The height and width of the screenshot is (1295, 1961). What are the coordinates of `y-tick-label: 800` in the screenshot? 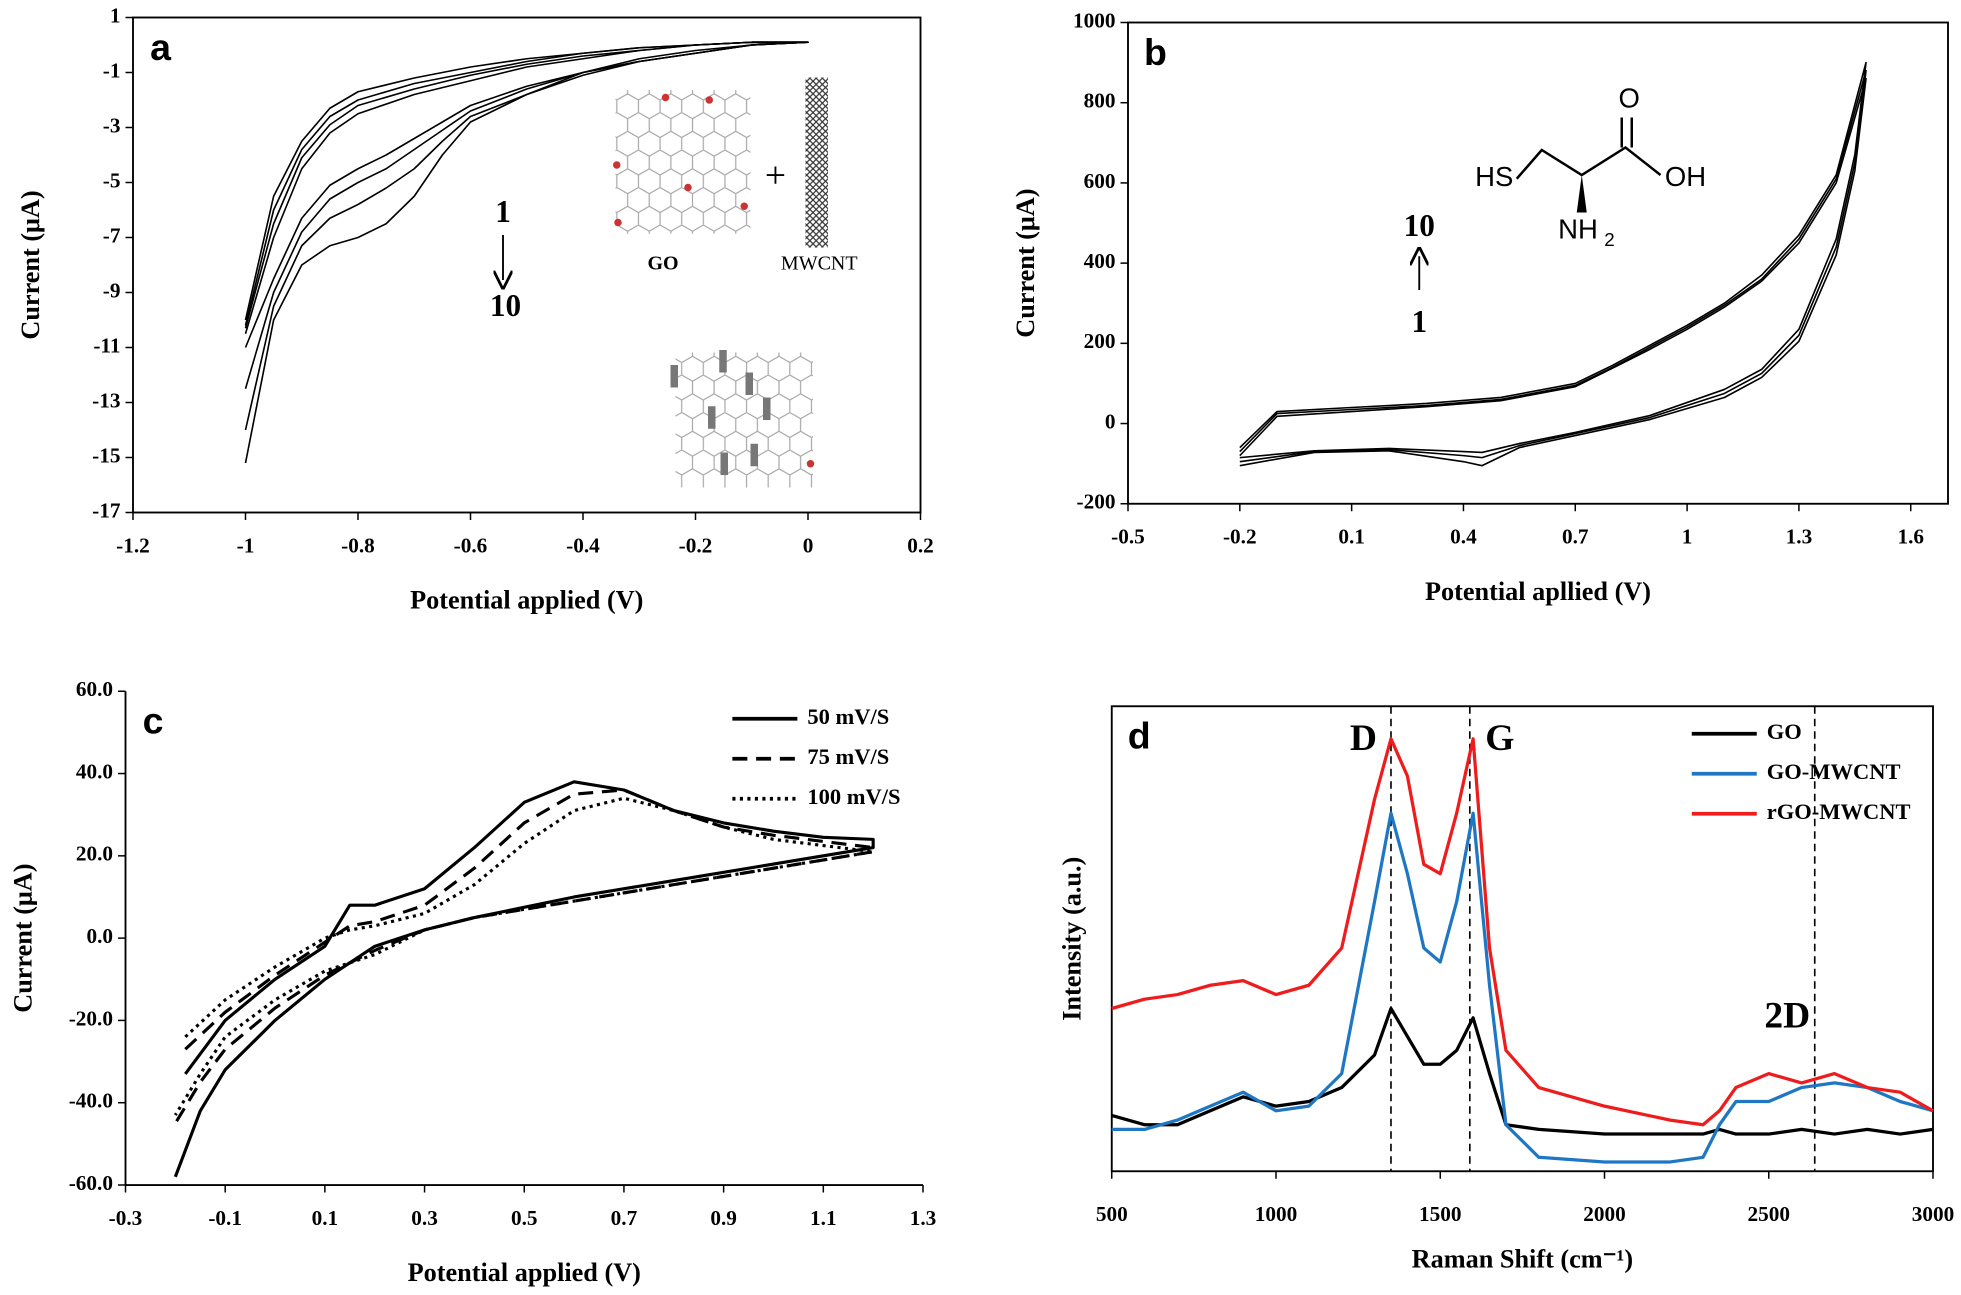 It's located at (1100, 101).